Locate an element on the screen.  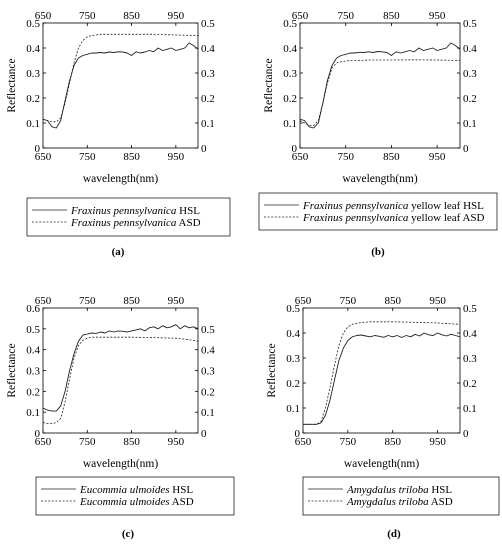
legend-entry: Fraxinus pennsylvanica HSL is located at coordinates (135, 211).